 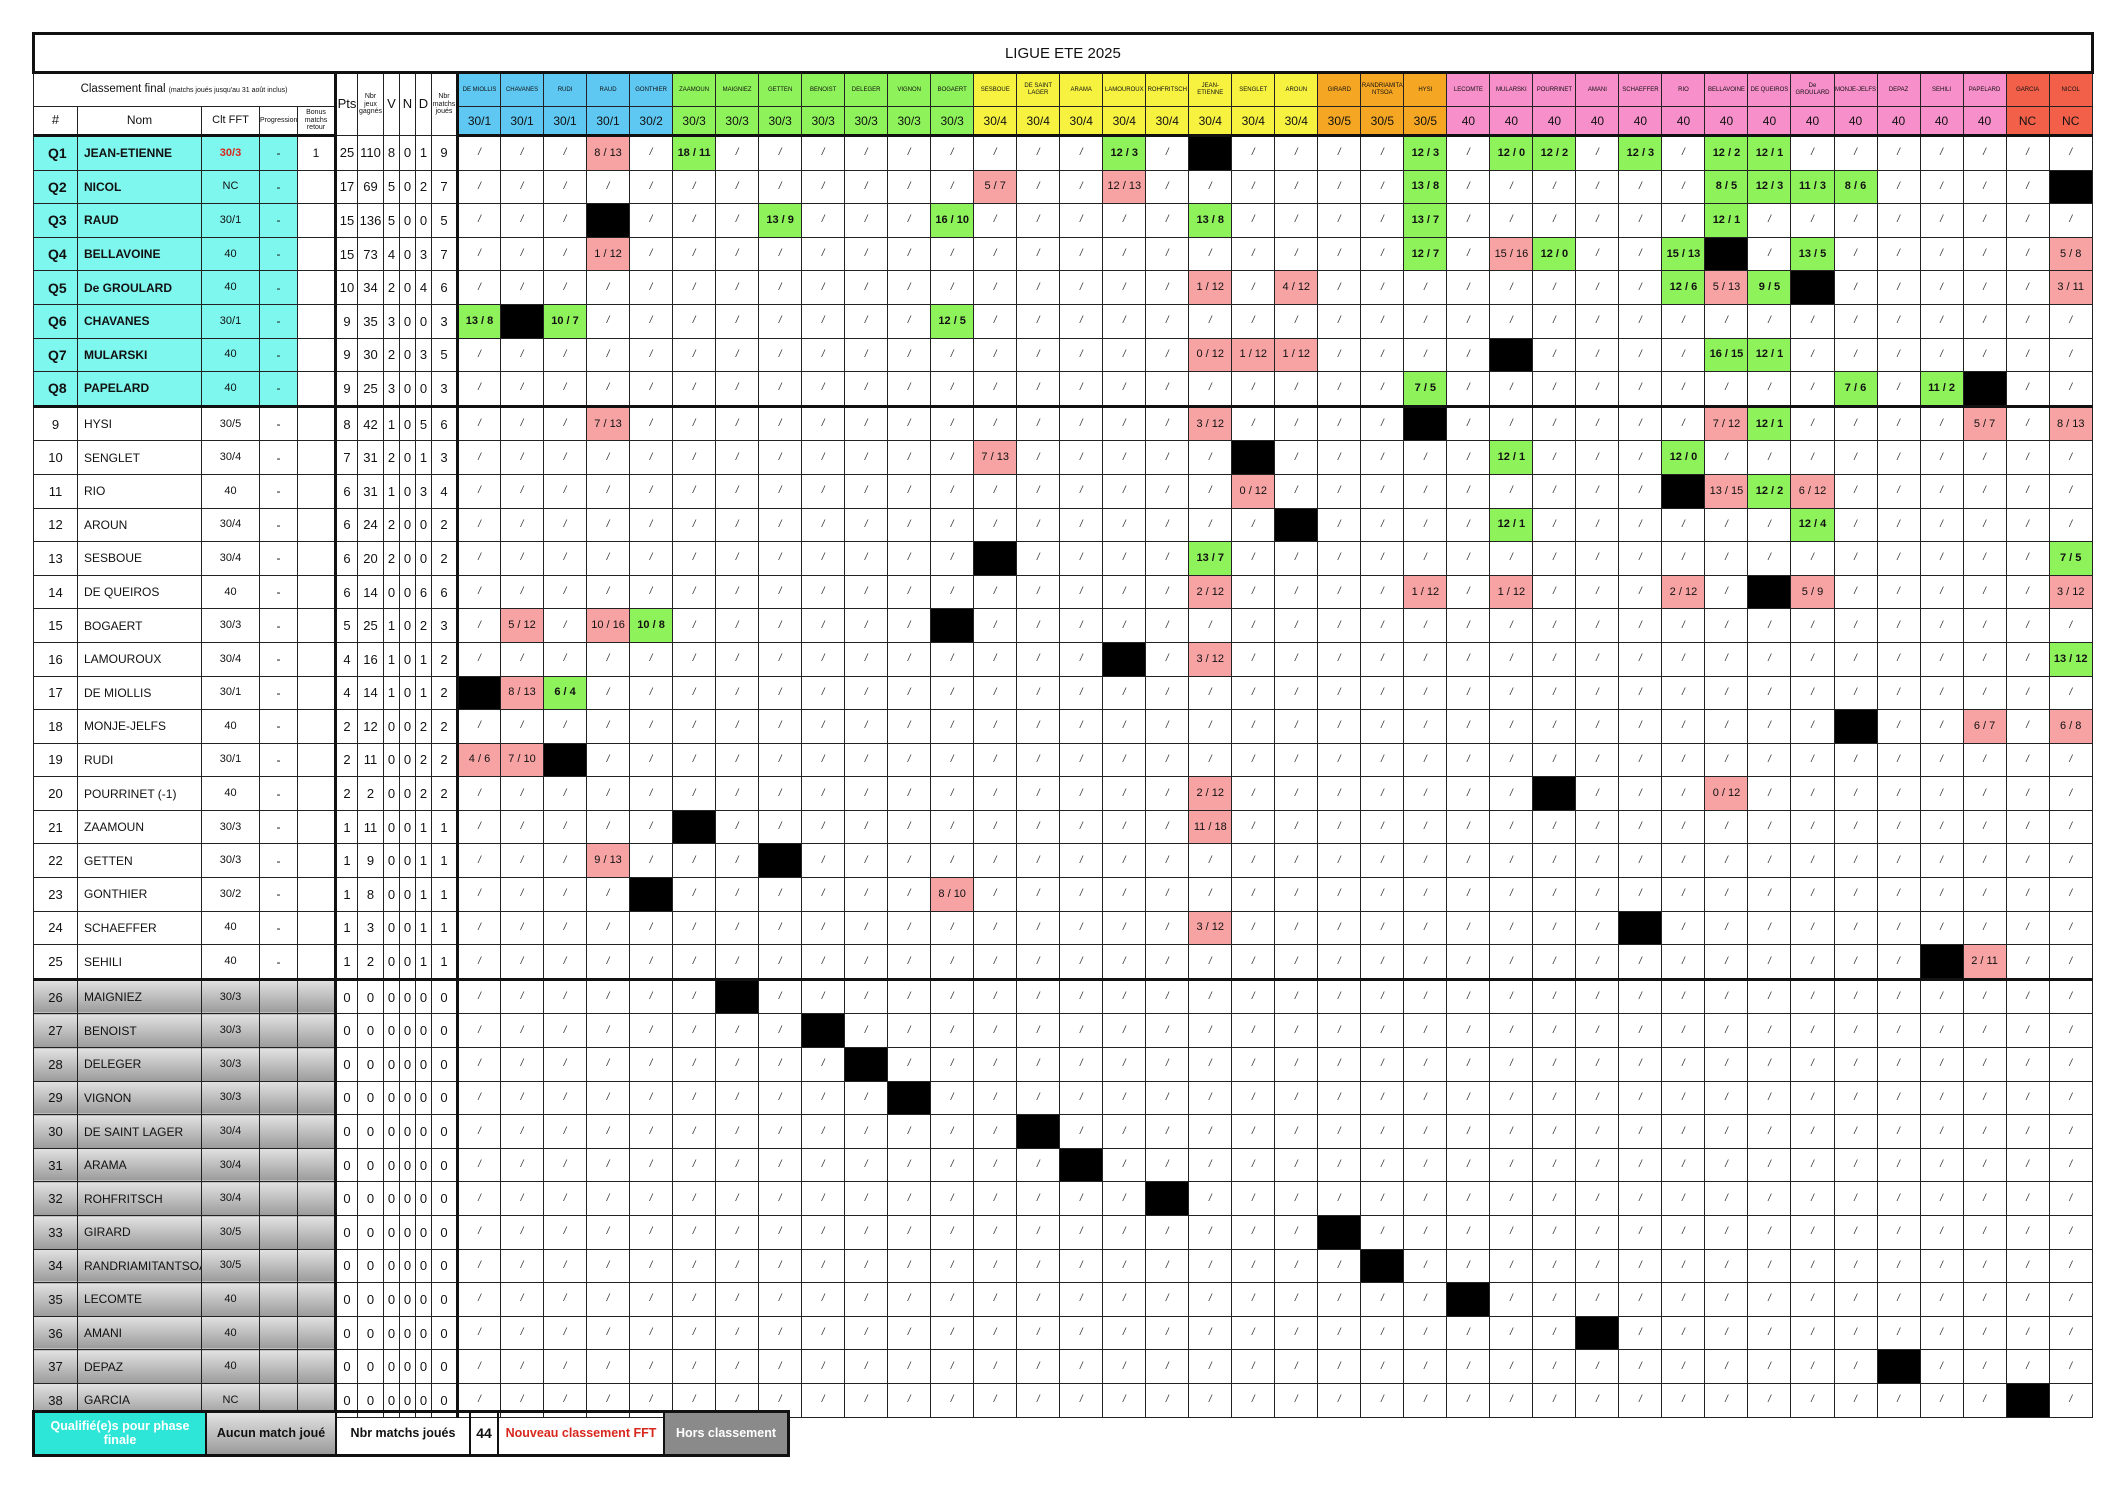 What do you see at coordinates (139, 1198) in the screenshot?
I see `player-name: ROHFRITSCH` at bounding box center [139, 1198].